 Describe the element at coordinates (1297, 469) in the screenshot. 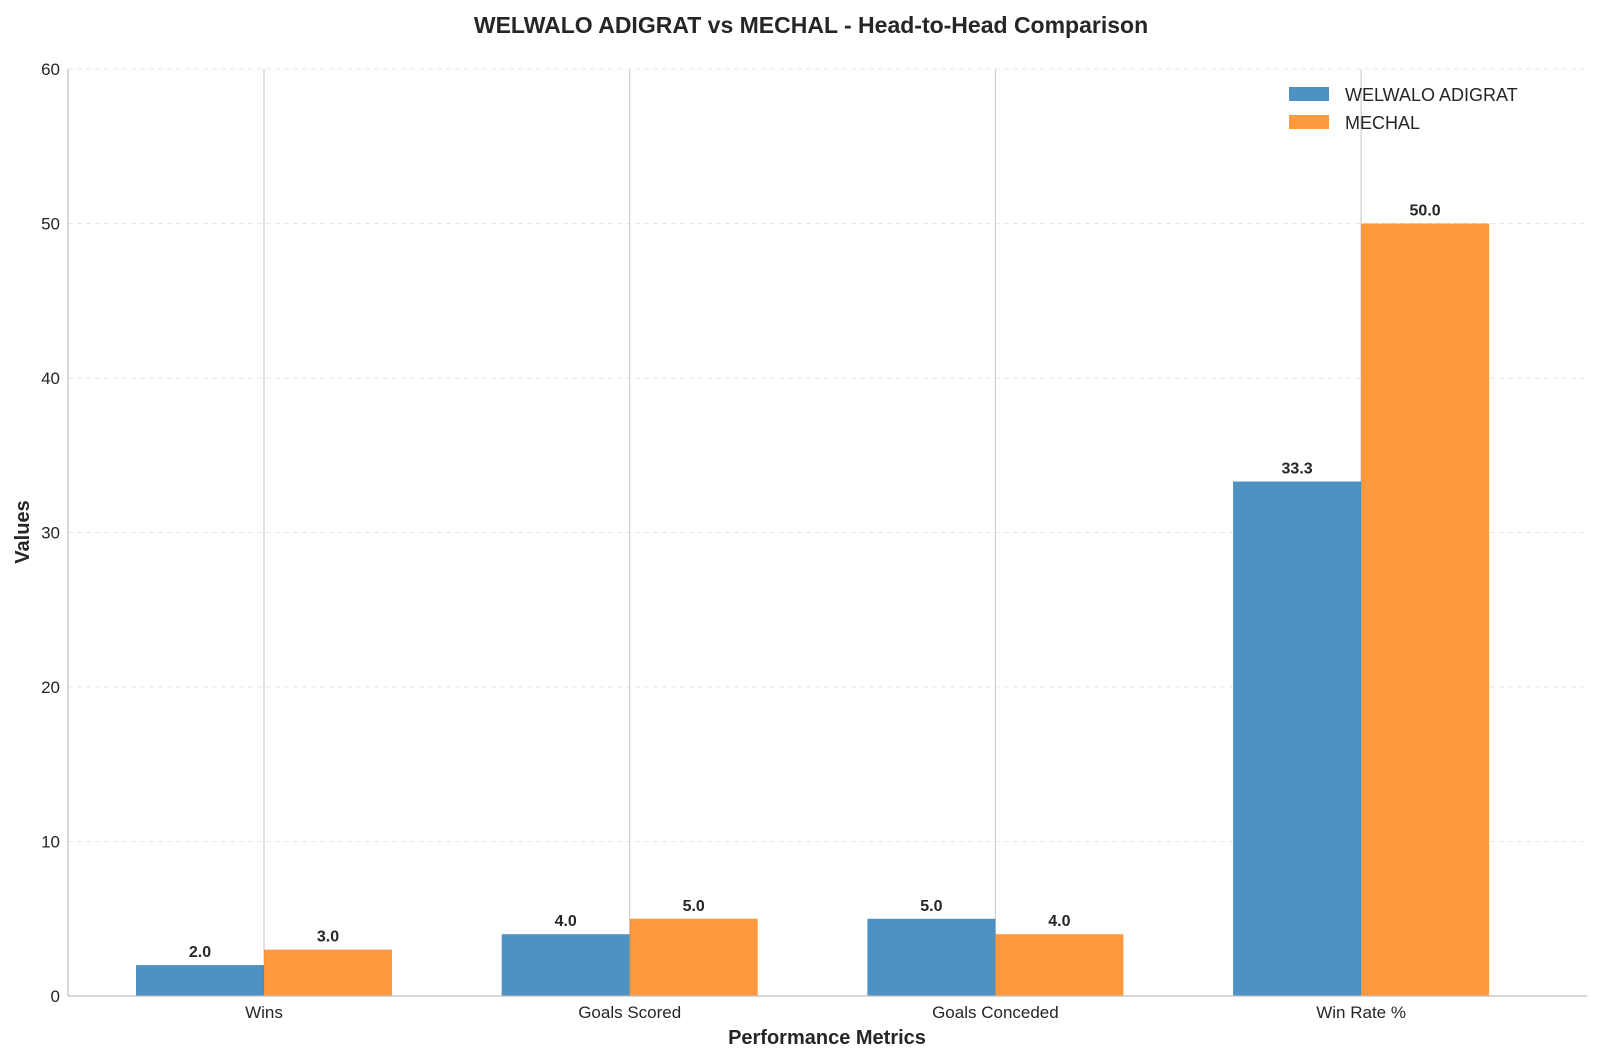

I see `bar-value-label: 33.3` at that location.